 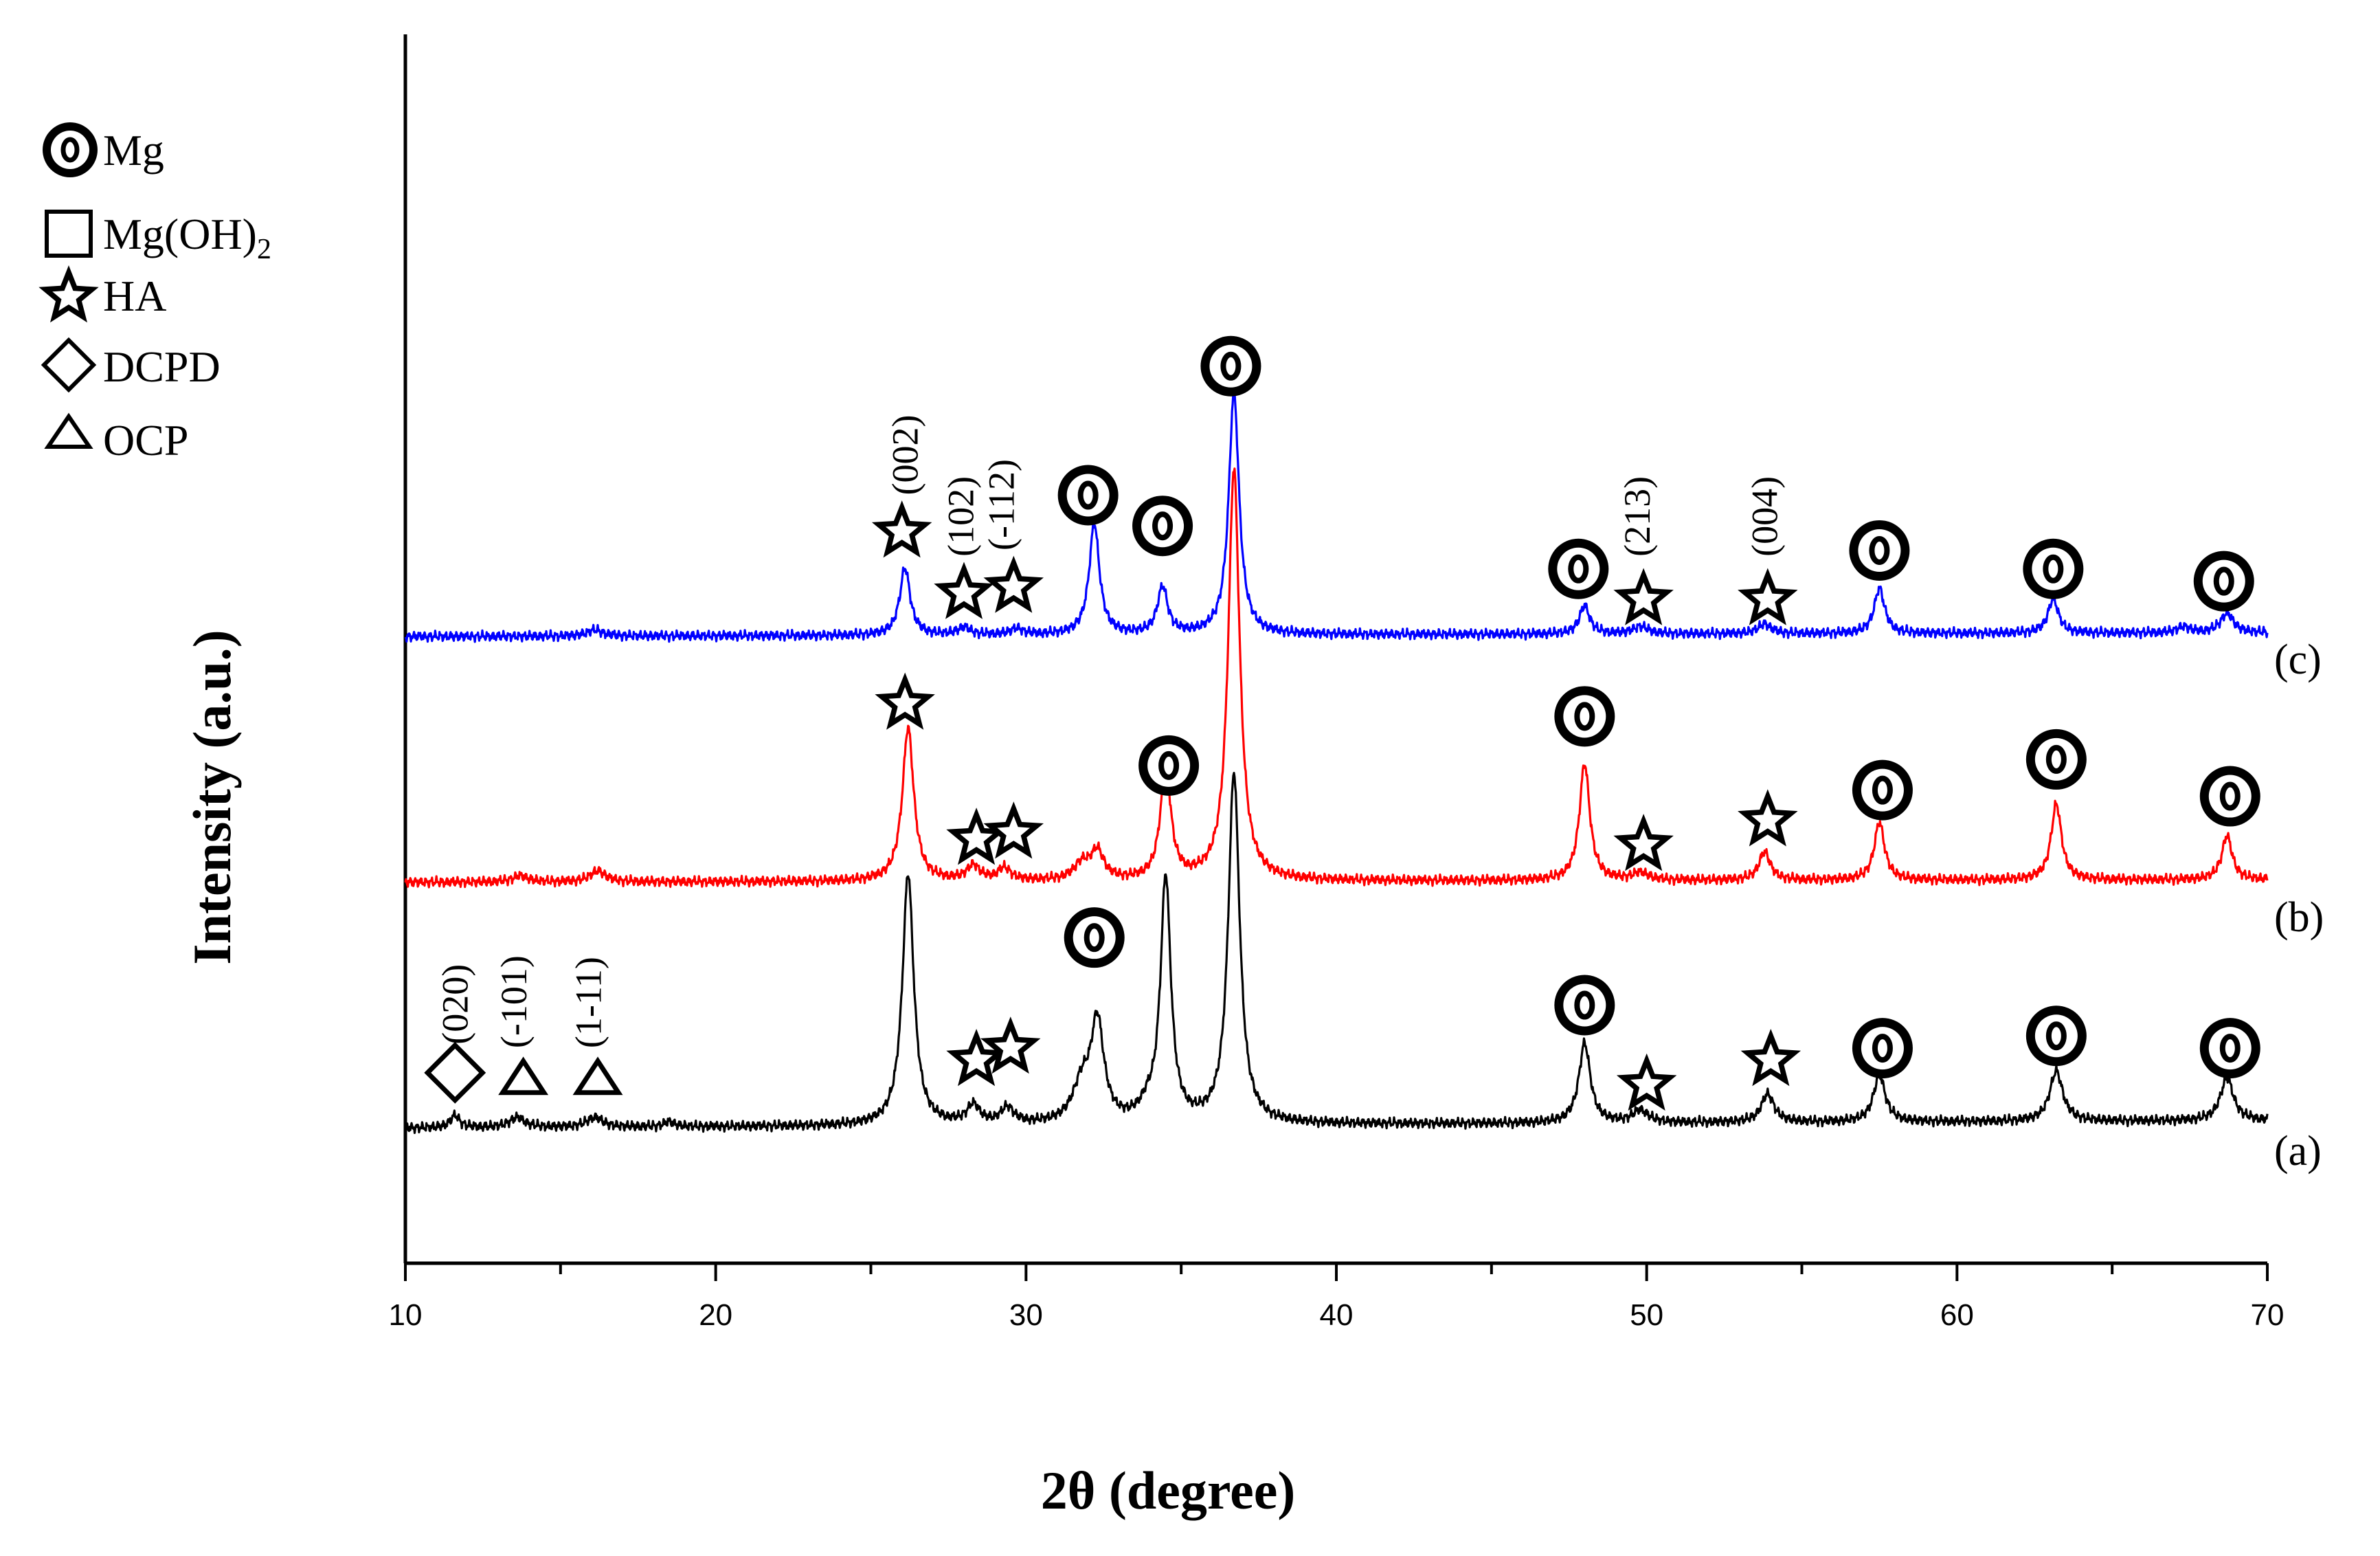 What do you see at coordinates (904, 455) in the screenshot?
I see `miller-index-label: (002)` at bounding box center [904, 455].